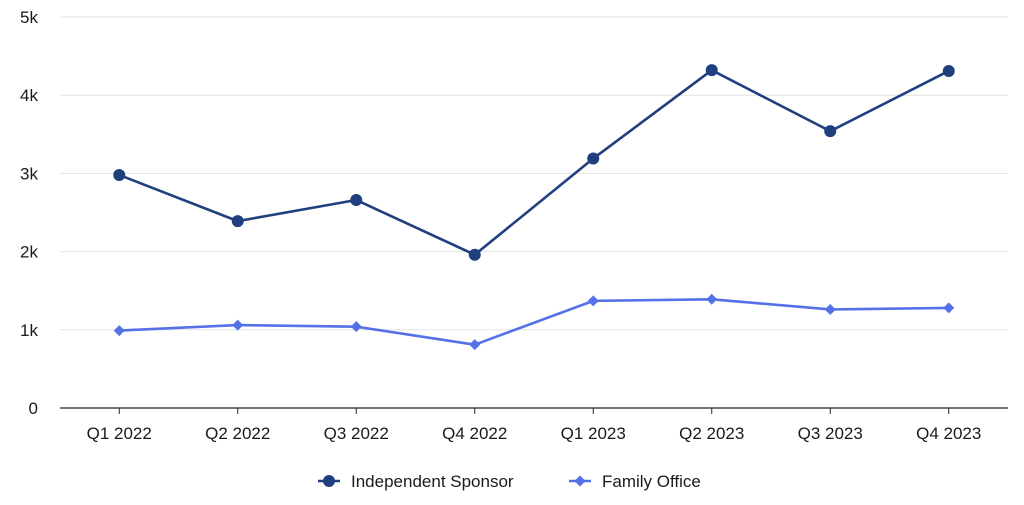 This screenshot has height=505, width=1024. I want to click on x-tick-label: Q4 2023, so click(948, 433).